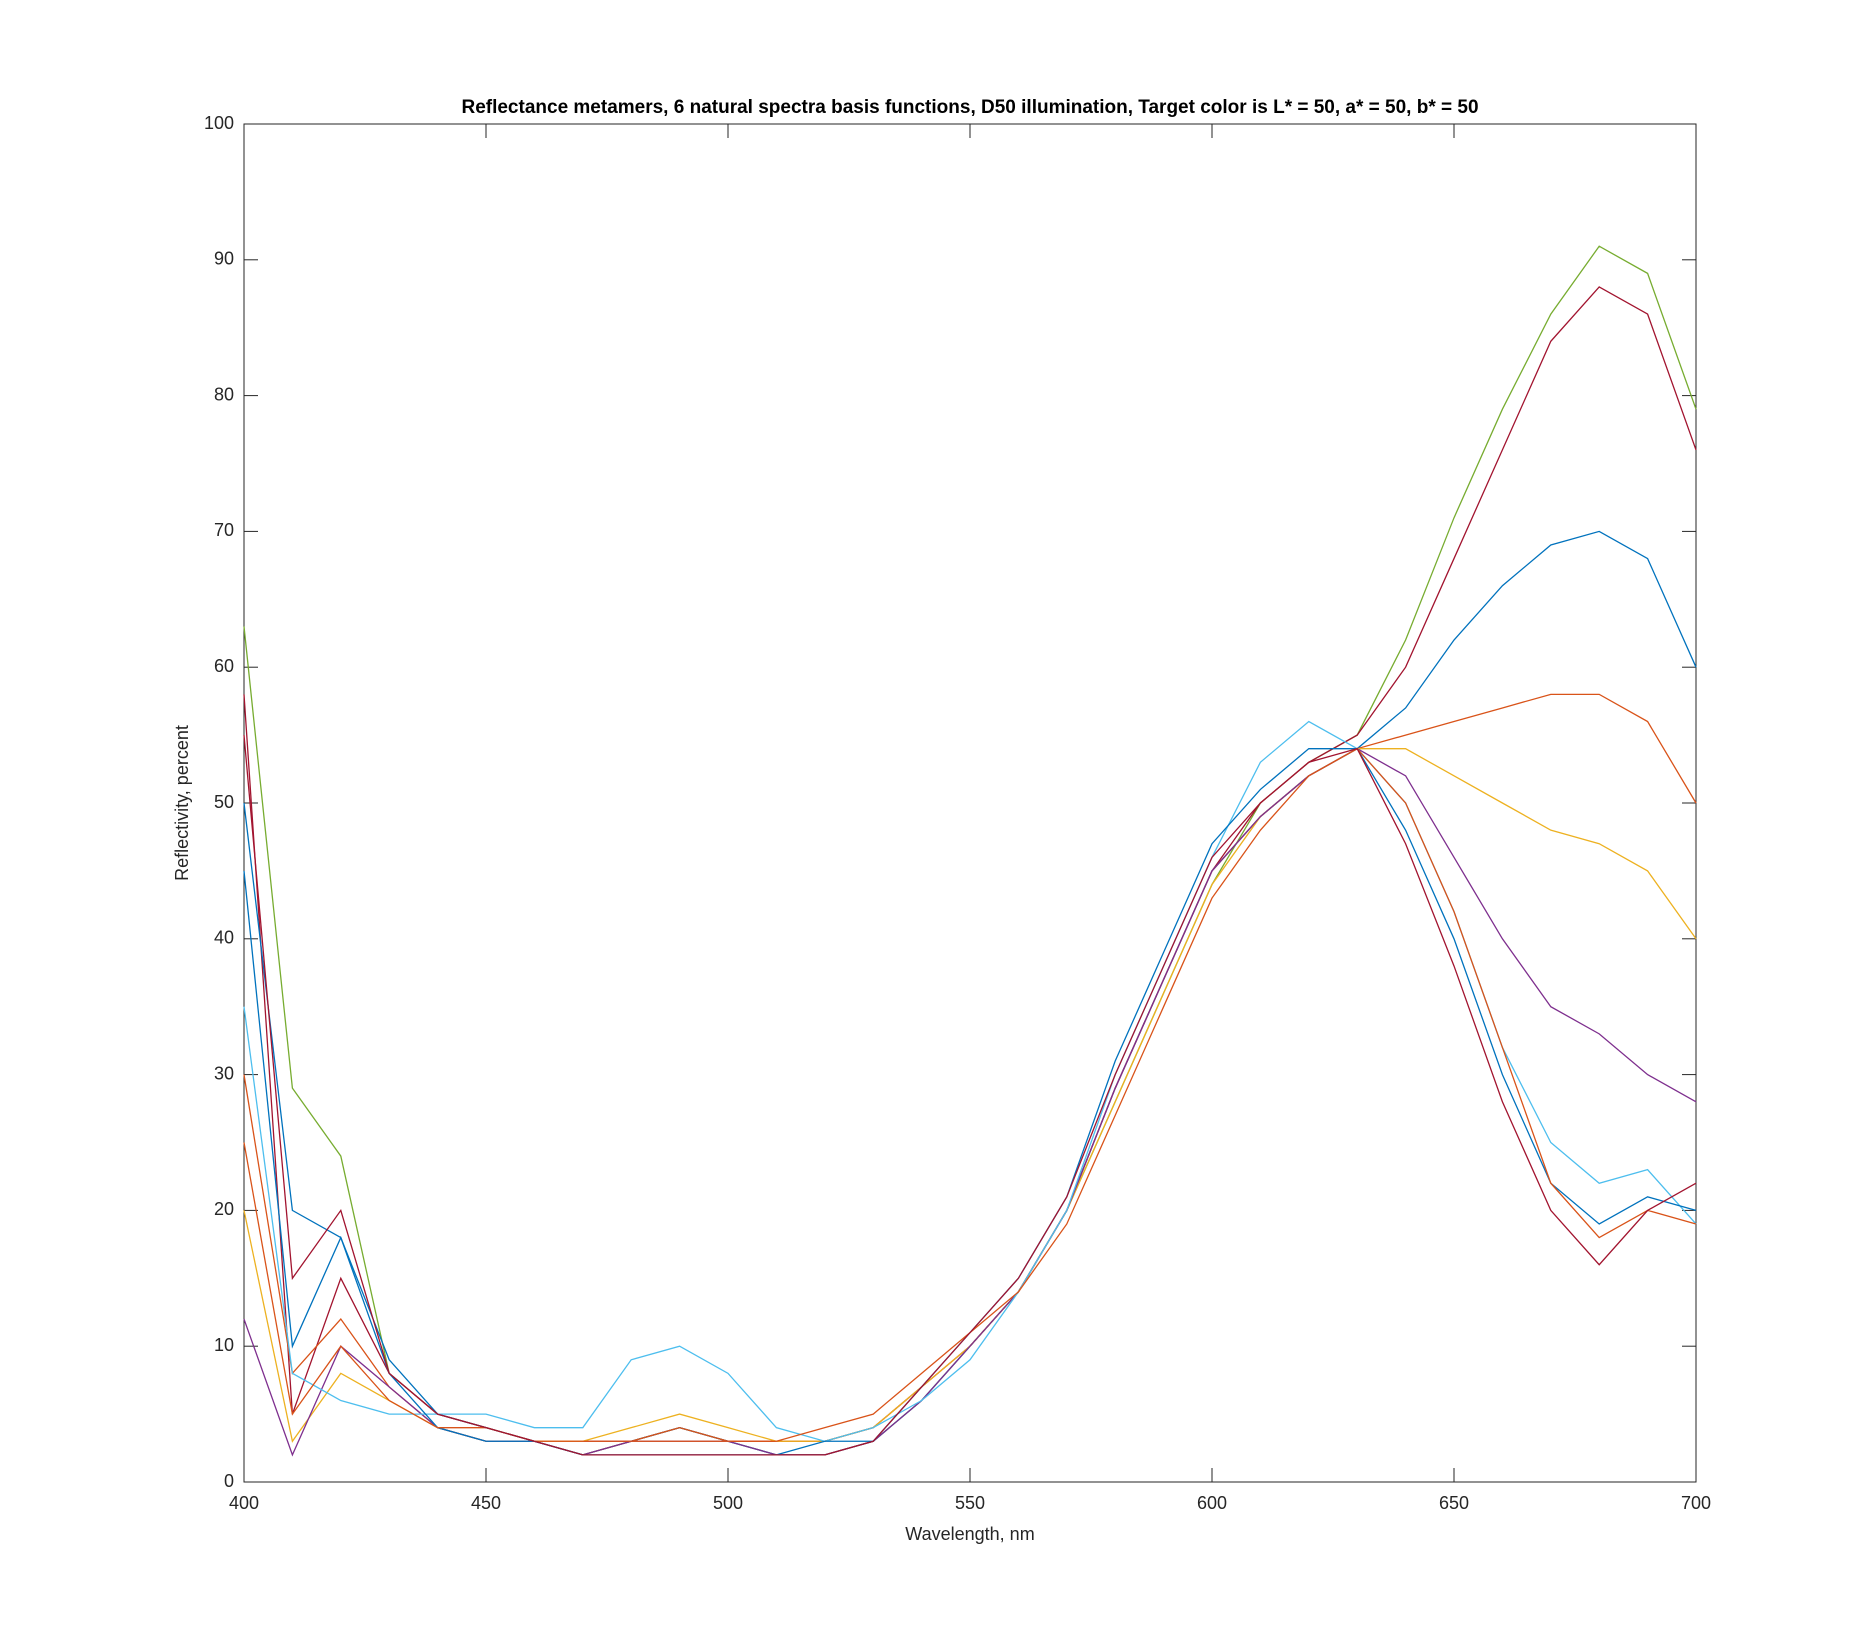  What do you see at coordinates (224, 666) in the screenshot?
I see `y-tick-label: 60` at bounding box center [224, 666].